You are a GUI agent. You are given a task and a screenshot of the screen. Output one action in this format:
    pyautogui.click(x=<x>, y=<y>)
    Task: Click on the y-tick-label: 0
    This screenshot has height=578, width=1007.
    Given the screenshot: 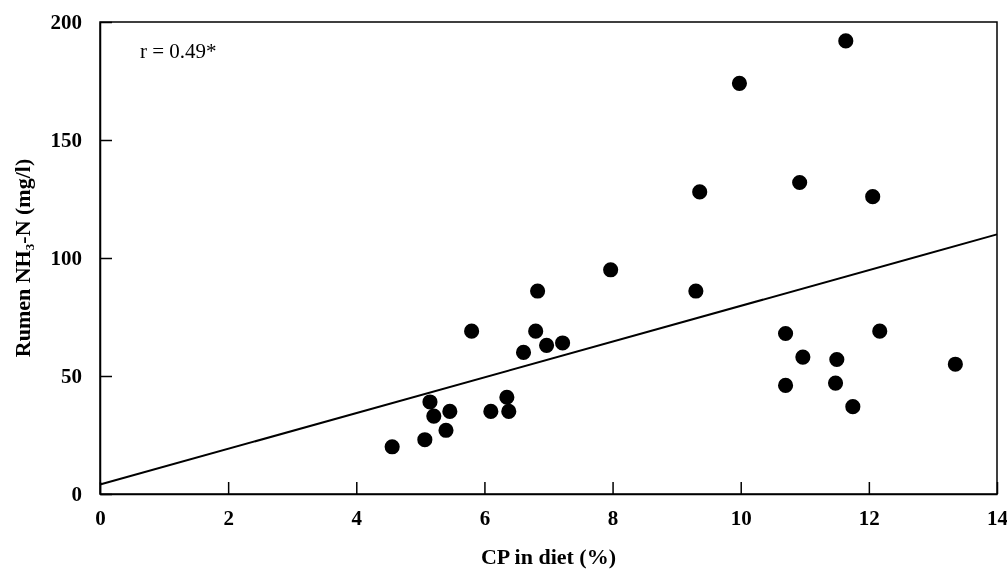 What is the action you would take?
    pyautogui.click(x=76, y=494)
    